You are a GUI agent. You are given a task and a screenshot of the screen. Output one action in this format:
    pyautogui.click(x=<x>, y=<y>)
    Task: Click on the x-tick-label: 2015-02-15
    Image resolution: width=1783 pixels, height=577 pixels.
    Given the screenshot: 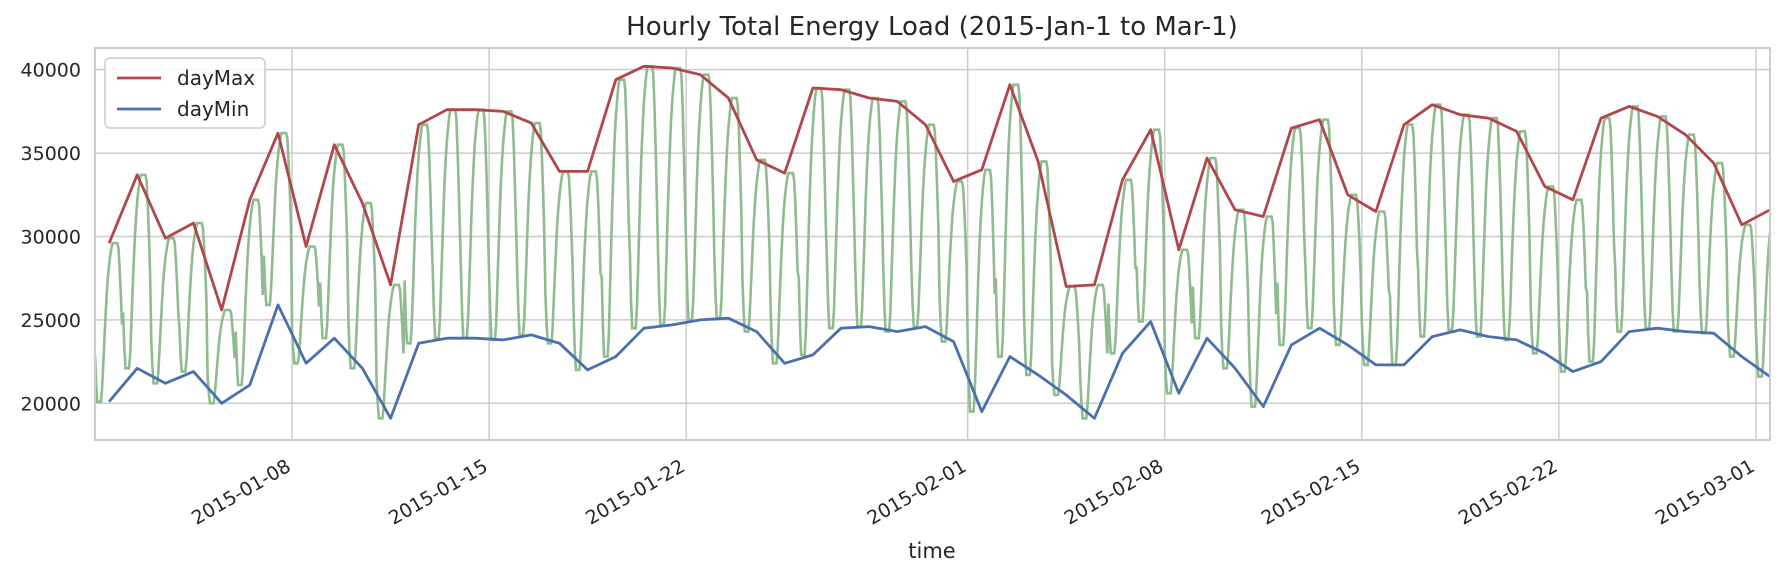 What is the action you would take?
    pyautogui.click(x=1311, y=492)
    